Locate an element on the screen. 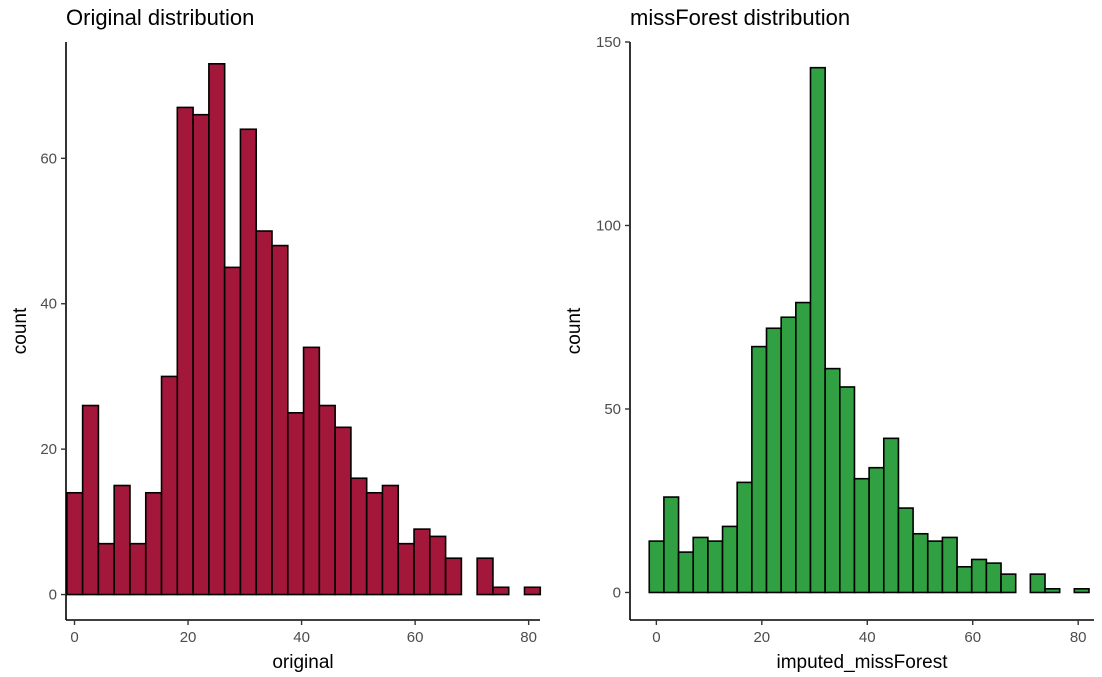 The width and height of the screenshot is (1102, 677). left-y-tick-label-1: 20 is located at coordinates (48, 449).